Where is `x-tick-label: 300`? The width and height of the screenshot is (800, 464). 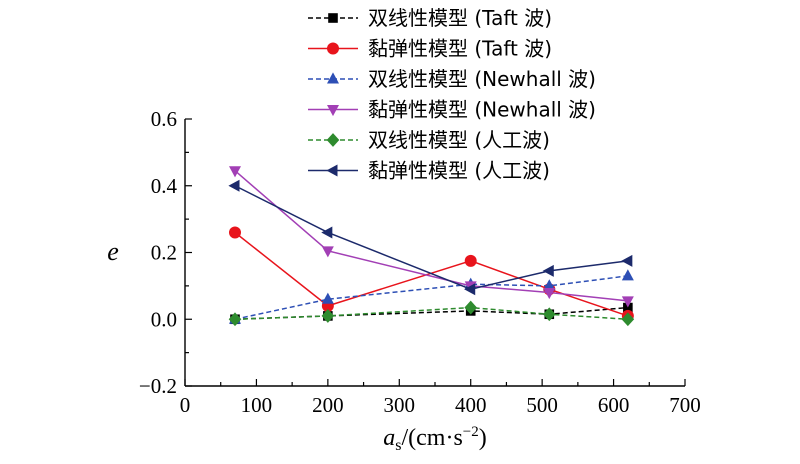 x-tick-label: 300 is located at coordinates (400, 405).